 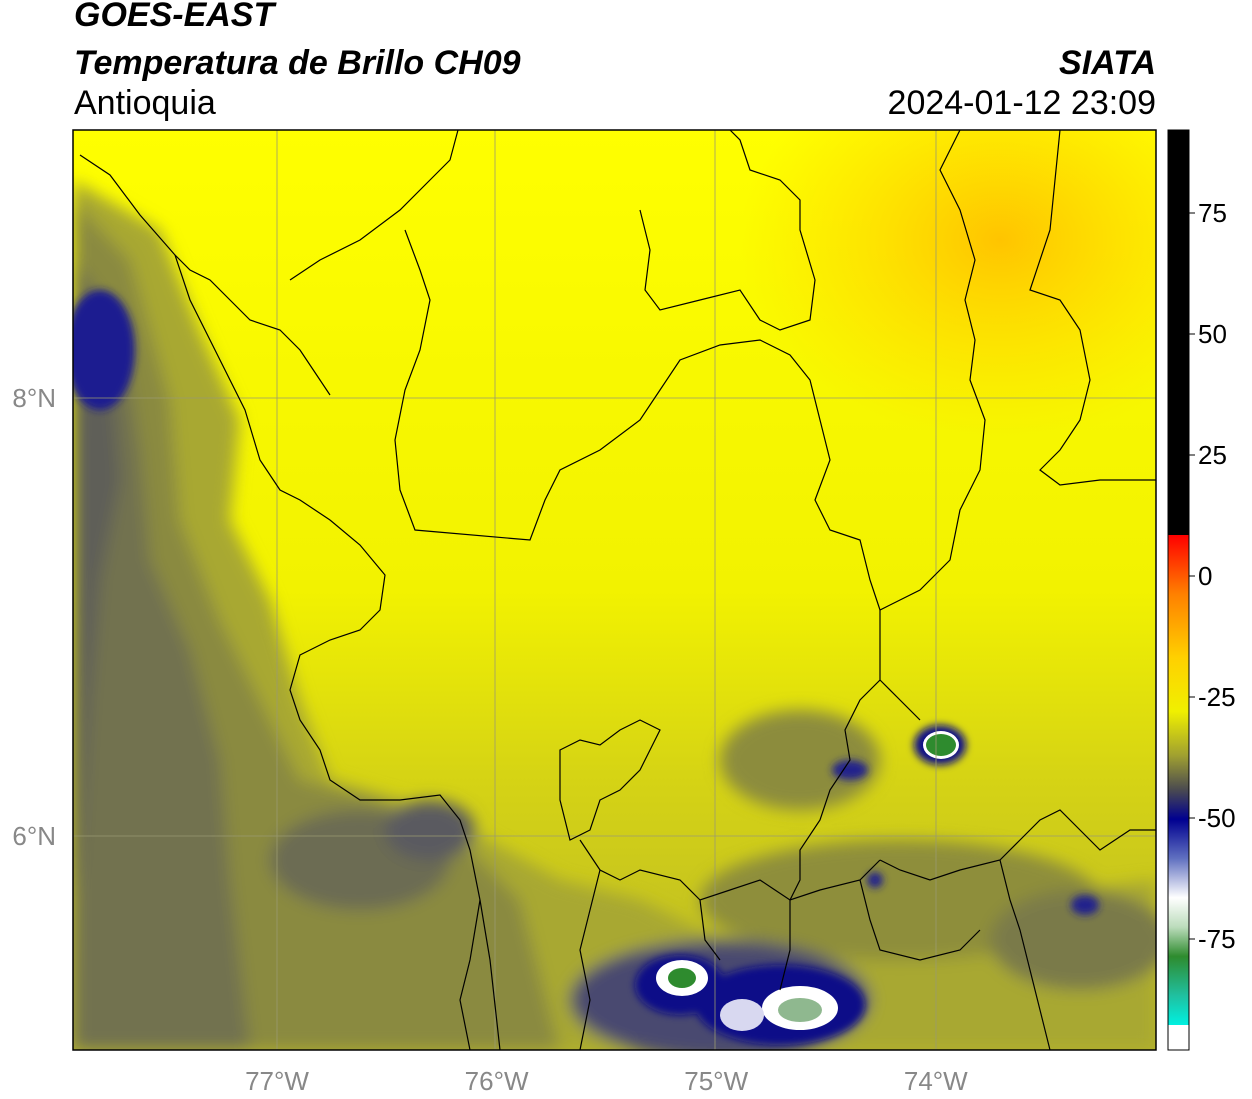 I want to click on agency-label: SIATA, so click(x=1107, y=63).